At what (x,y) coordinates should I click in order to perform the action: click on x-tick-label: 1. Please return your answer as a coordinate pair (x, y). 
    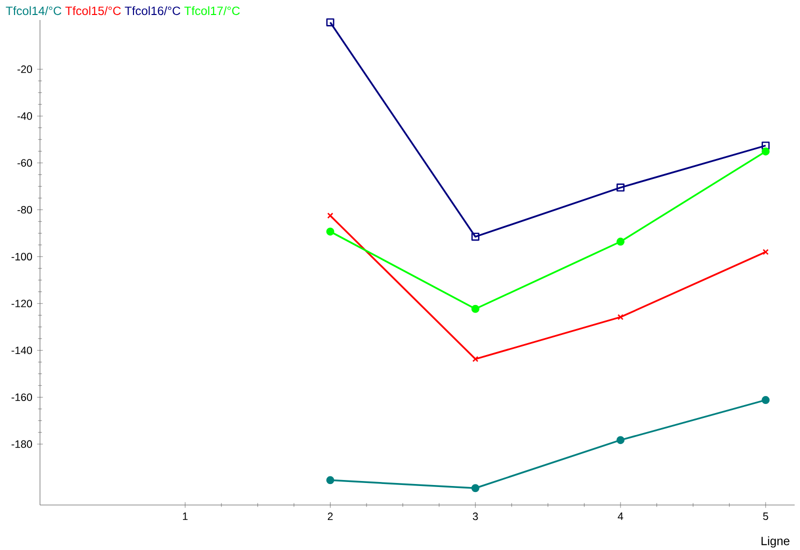
    Looking at the image, I should click on (185, 516).